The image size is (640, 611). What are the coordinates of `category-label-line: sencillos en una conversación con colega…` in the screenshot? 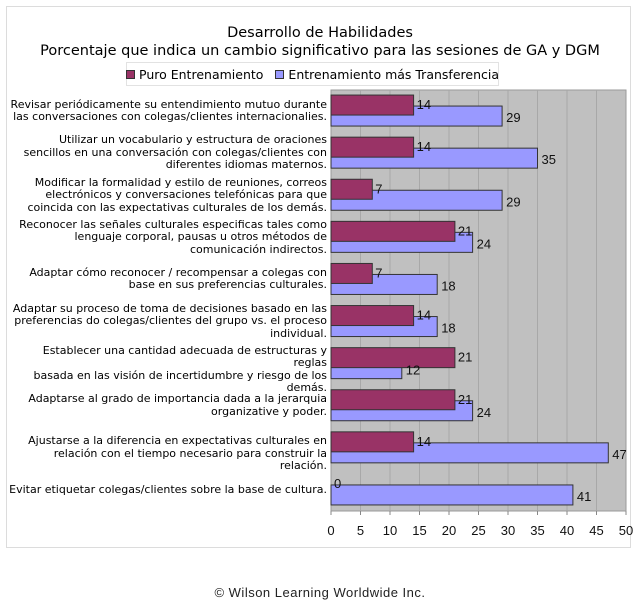 It's located at (175, 152).